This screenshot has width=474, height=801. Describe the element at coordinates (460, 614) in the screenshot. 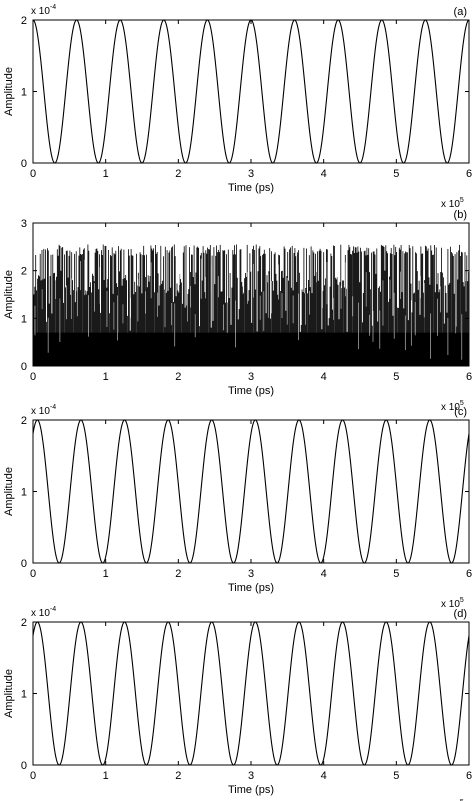

I see `panel-label: (d)` at that location.